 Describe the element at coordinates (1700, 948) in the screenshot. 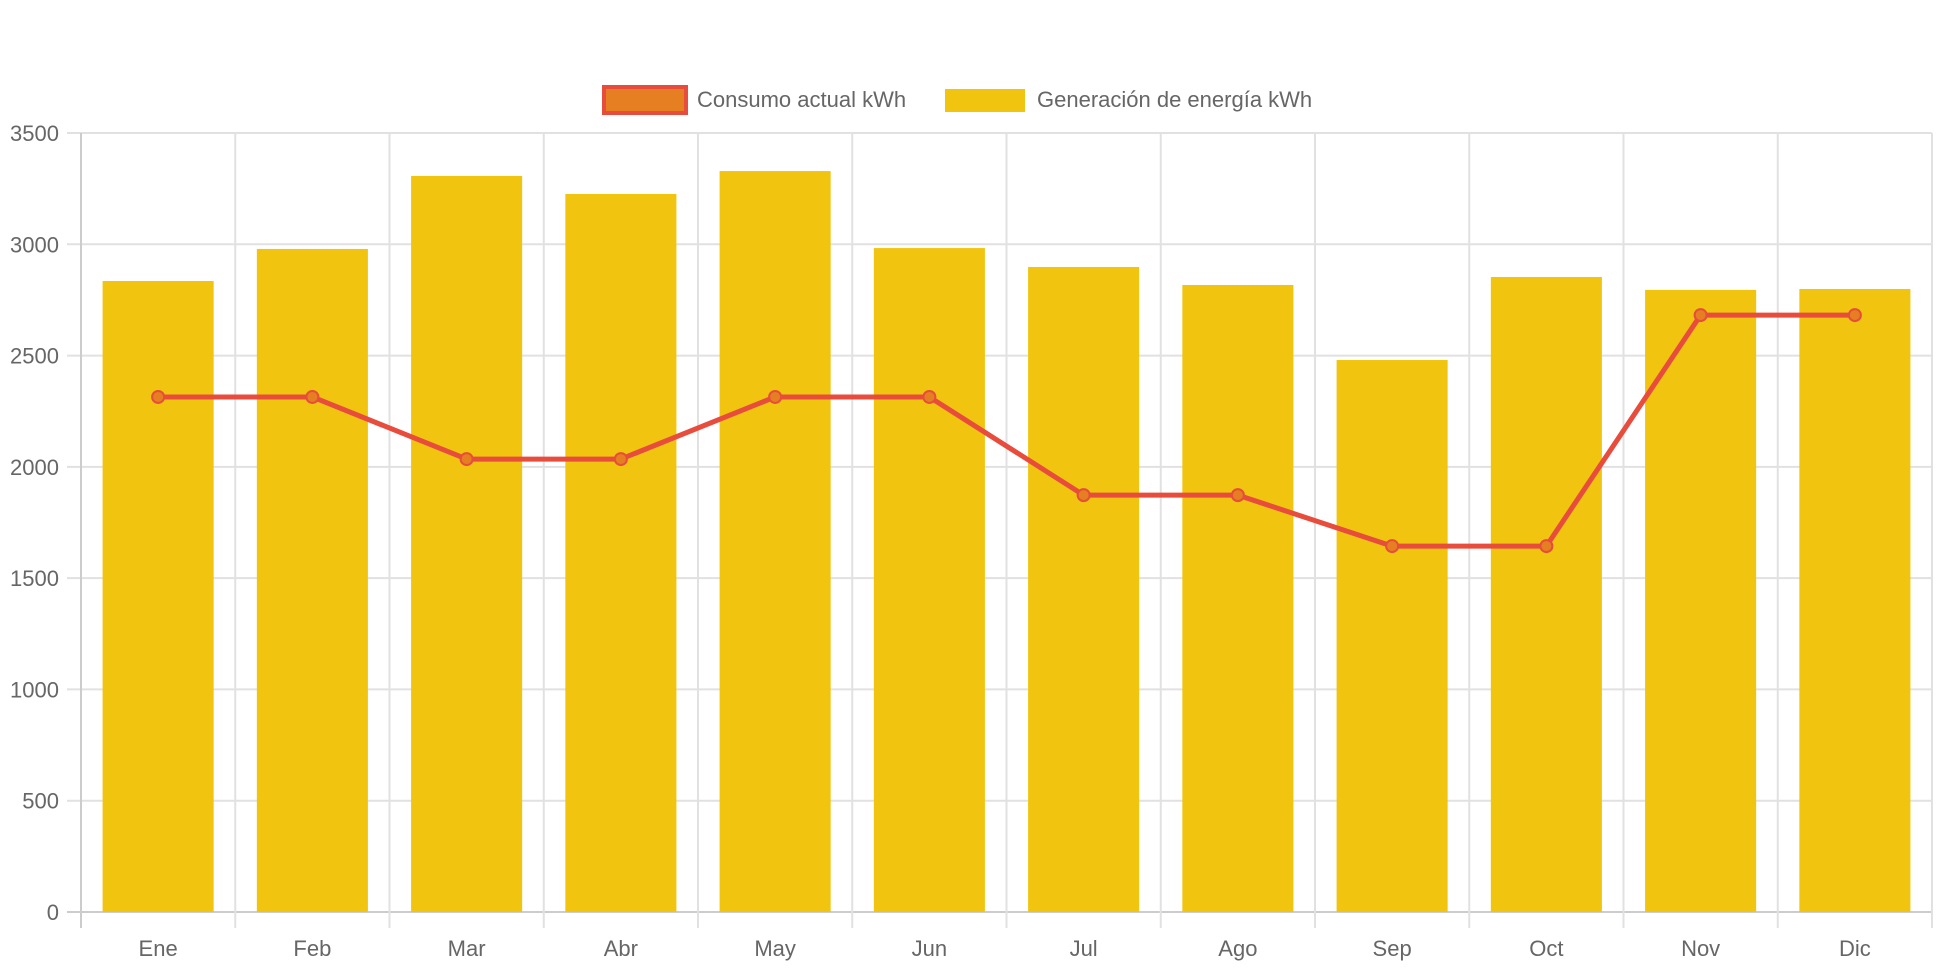

I see `x-tick-label: Nov` at that location.